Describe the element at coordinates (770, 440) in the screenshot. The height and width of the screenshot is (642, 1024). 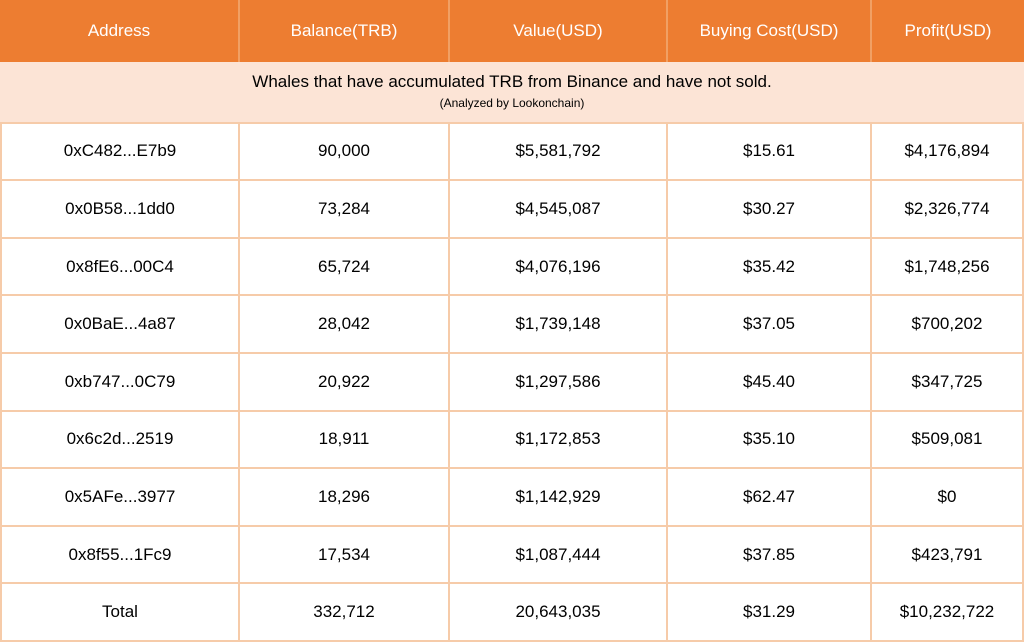
I see `cell-buying-cost: $35.10` at that location.